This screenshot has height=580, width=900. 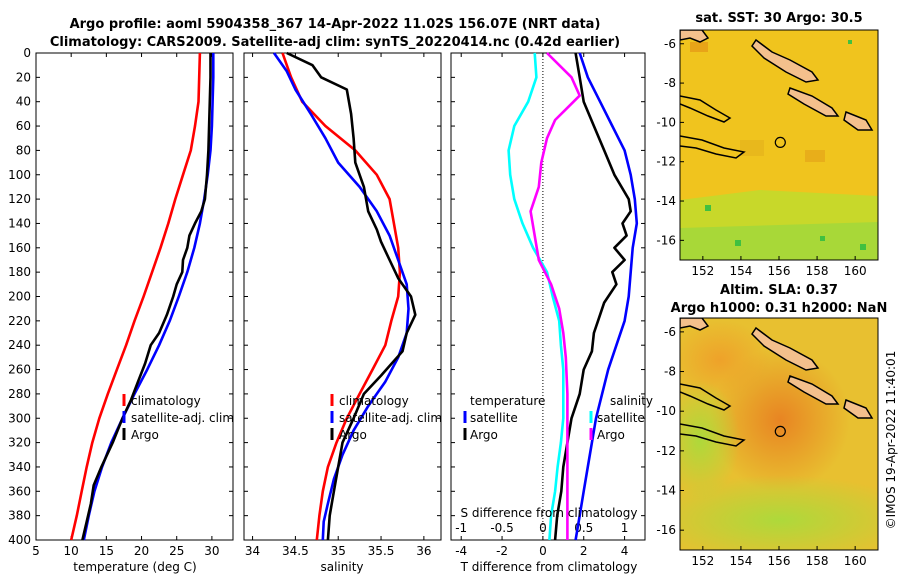 I want to click on legend-label-T-satellite: satellite, so click(x=494, y=418).